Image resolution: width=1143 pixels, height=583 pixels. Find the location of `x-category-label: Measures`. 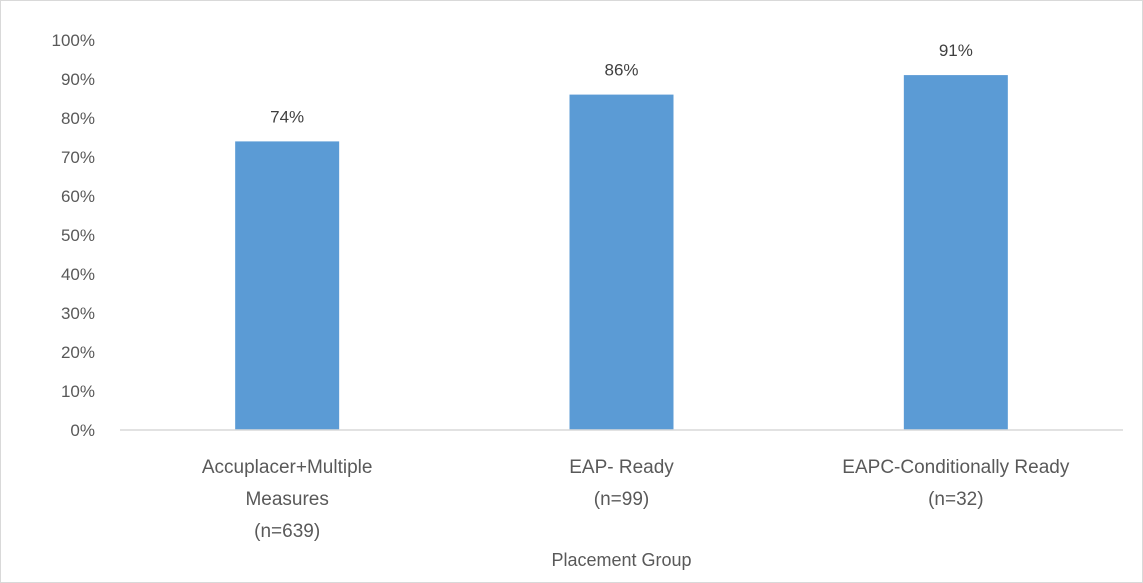

x-category-label: Measures is located at coordinates (286, 499).